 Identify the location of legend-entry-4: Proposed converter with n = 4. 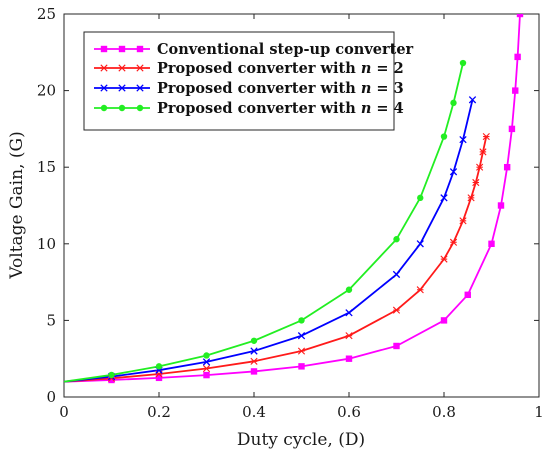
(249, 108).